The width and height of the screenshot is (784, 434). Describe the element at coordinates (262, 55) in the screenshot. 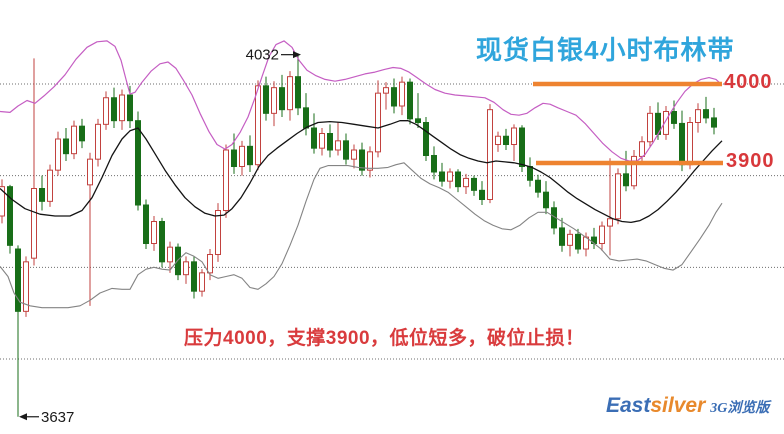

I see `annotation-label-4032: 4032` at that location.